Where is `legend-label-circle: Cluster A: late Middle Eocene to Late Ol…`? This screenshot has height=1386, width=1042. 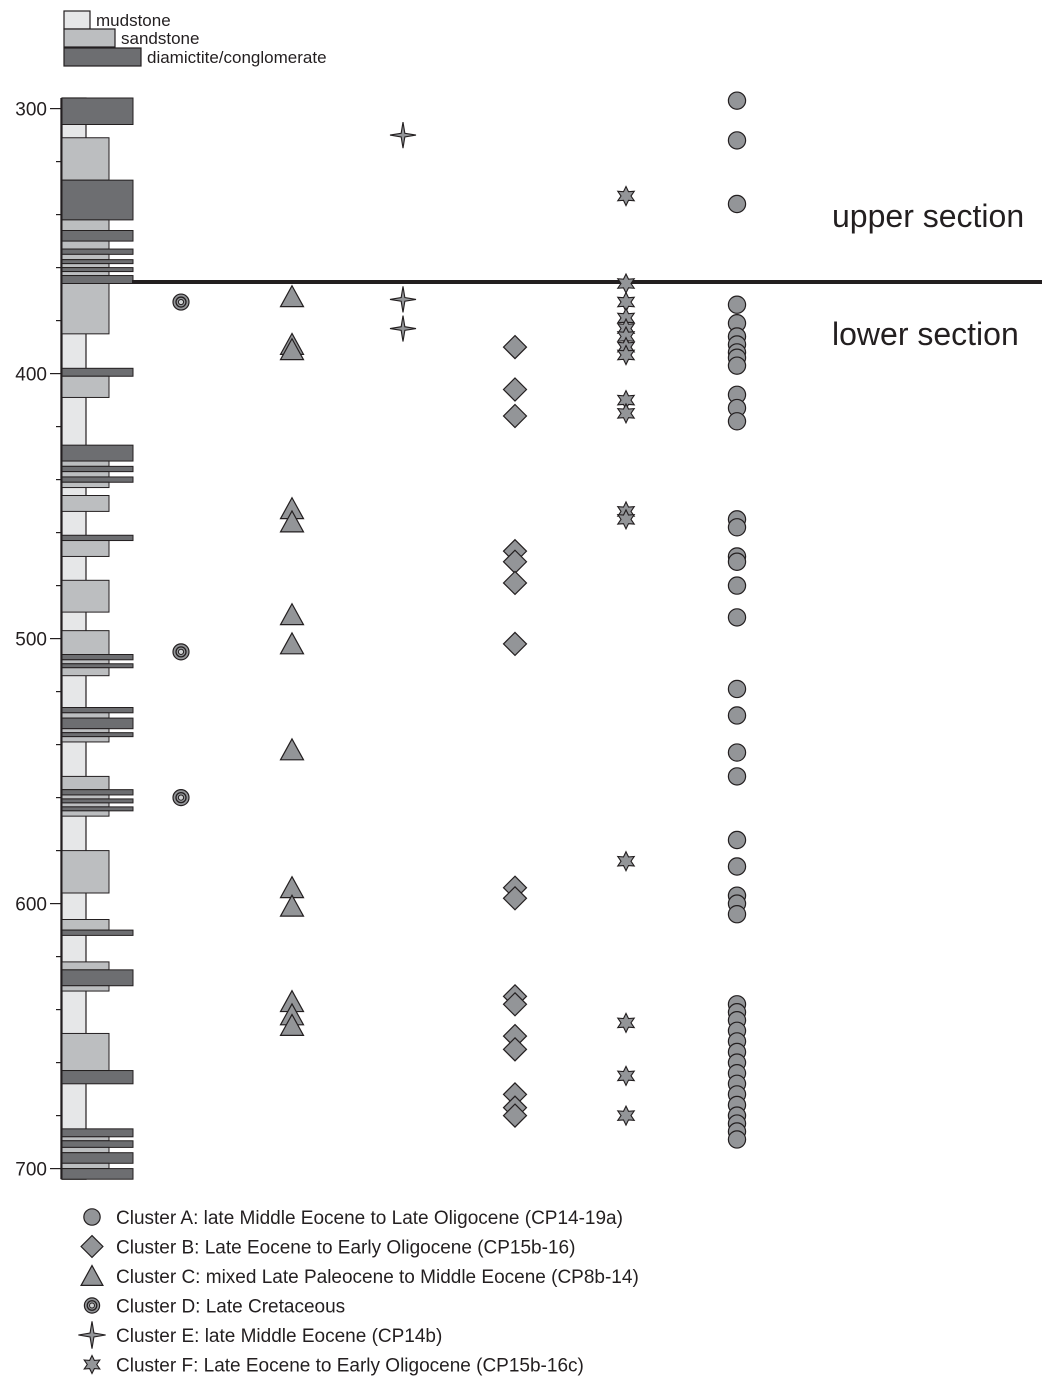
legend-label-circle: Cluster A: late Middle Eocene to Late Ol… is located at coordinates (369, 1218).